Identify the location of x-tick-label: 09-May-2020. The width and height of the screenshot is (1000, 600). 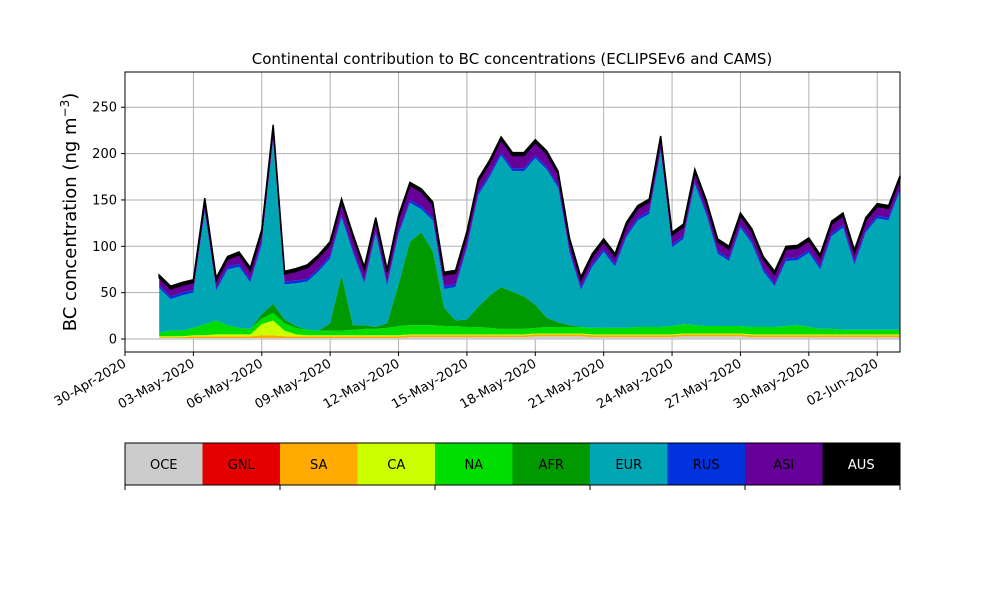
(293, 384).